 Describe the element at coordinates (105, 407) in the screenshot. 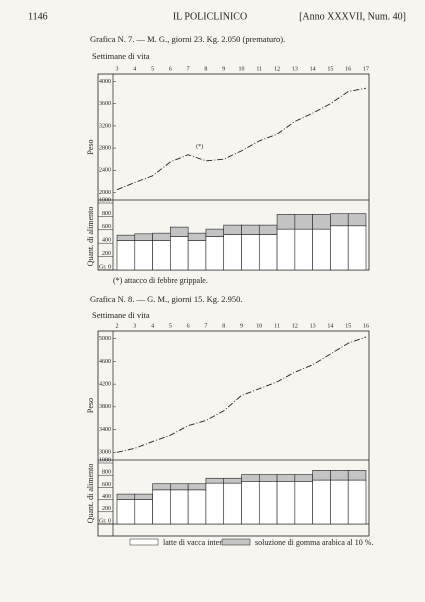

I see `y-tick-label: 3800` at that location.